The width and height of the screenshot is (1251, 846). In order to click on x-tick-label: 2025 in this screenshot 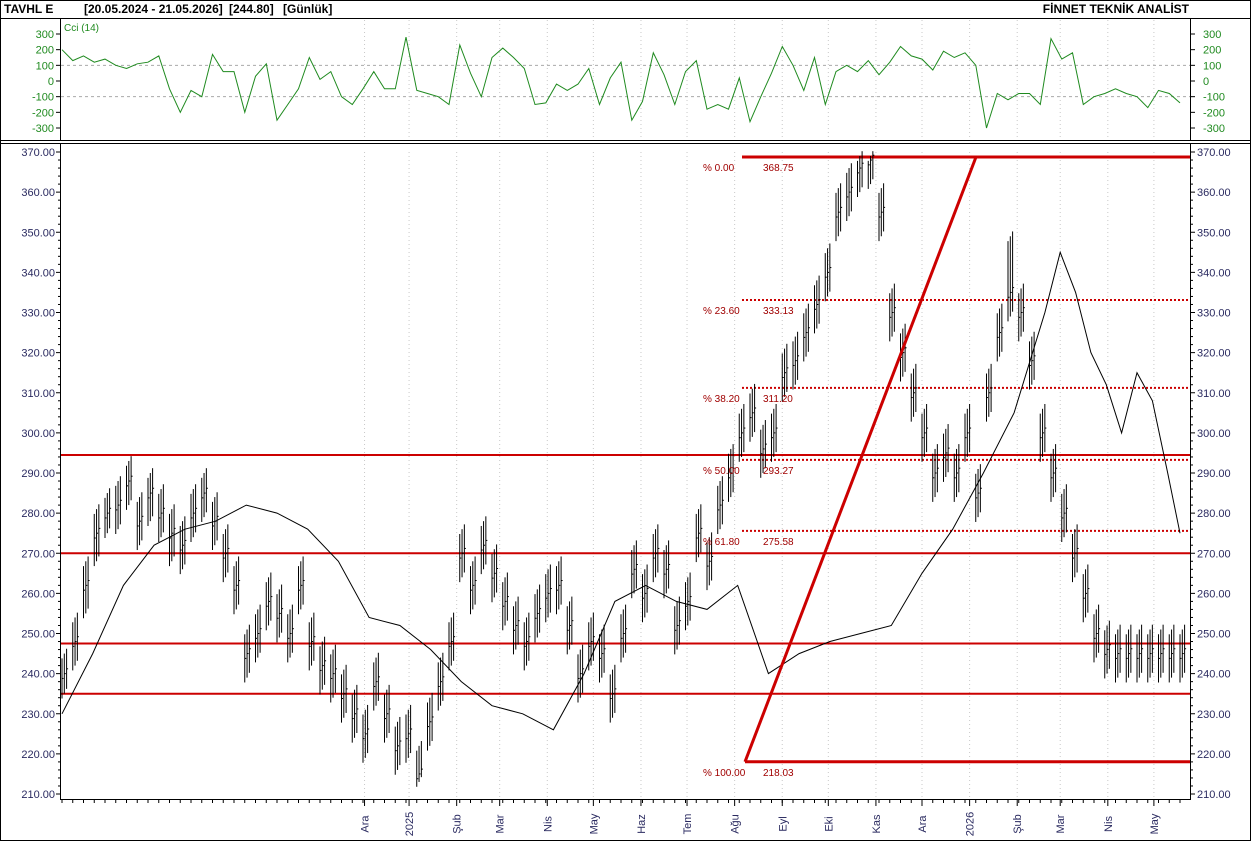, I will do `click(410, 824)`.